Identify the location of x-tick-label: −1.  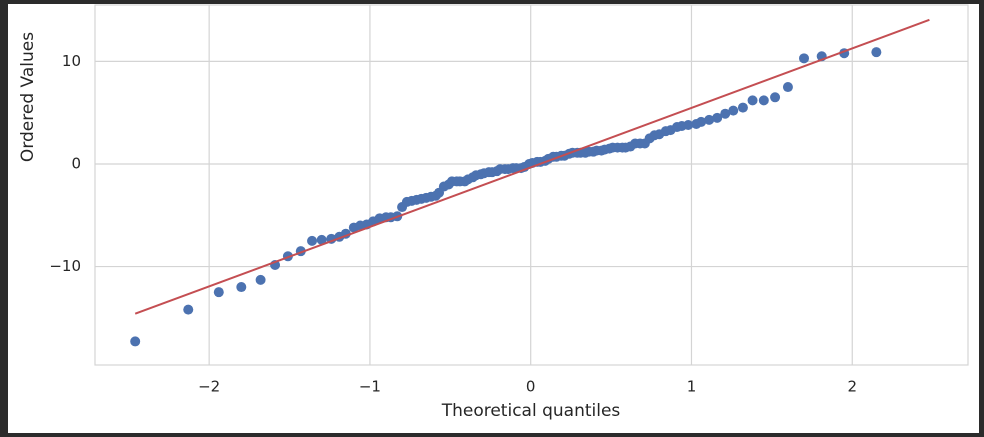
(370, 387).